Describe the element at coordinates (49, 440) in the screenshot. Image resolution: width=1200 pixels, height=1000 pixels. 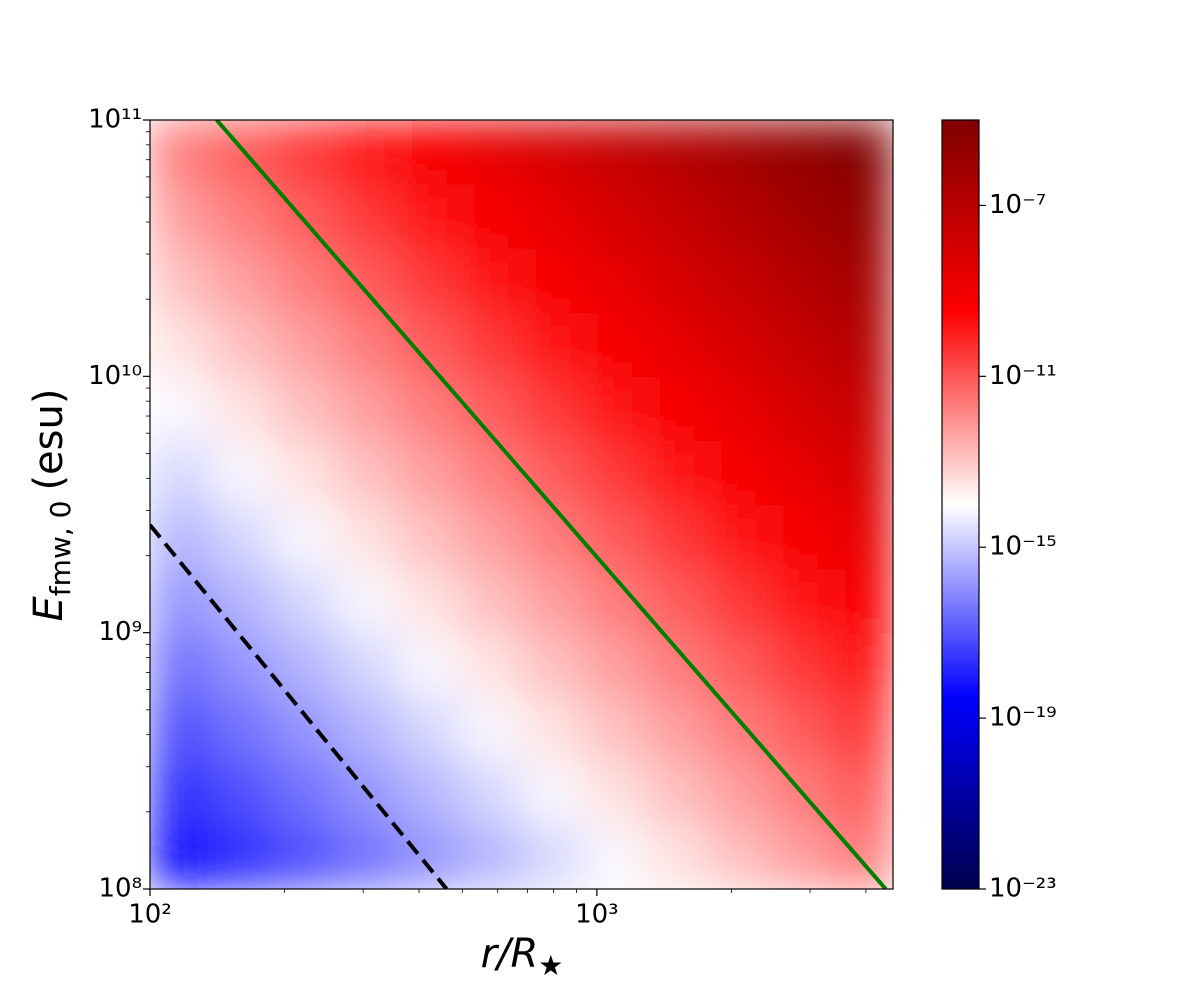
I see `y-label-unit: (esu)` at that location.